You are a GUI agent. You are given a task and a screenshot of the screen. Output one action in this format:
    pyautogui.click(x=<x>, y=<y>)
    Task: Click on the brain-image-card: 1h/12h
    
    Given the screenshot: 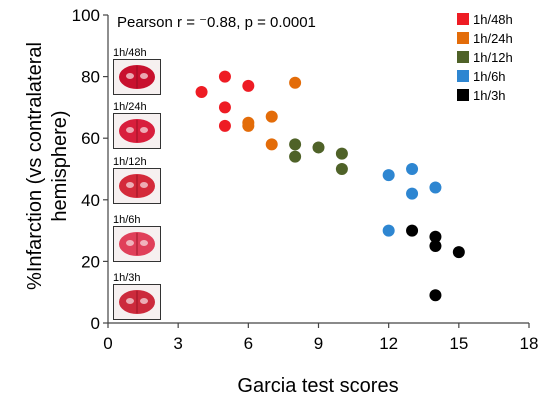 What is the action you would take?
    pyautogui.click(x=137, y=180)
    